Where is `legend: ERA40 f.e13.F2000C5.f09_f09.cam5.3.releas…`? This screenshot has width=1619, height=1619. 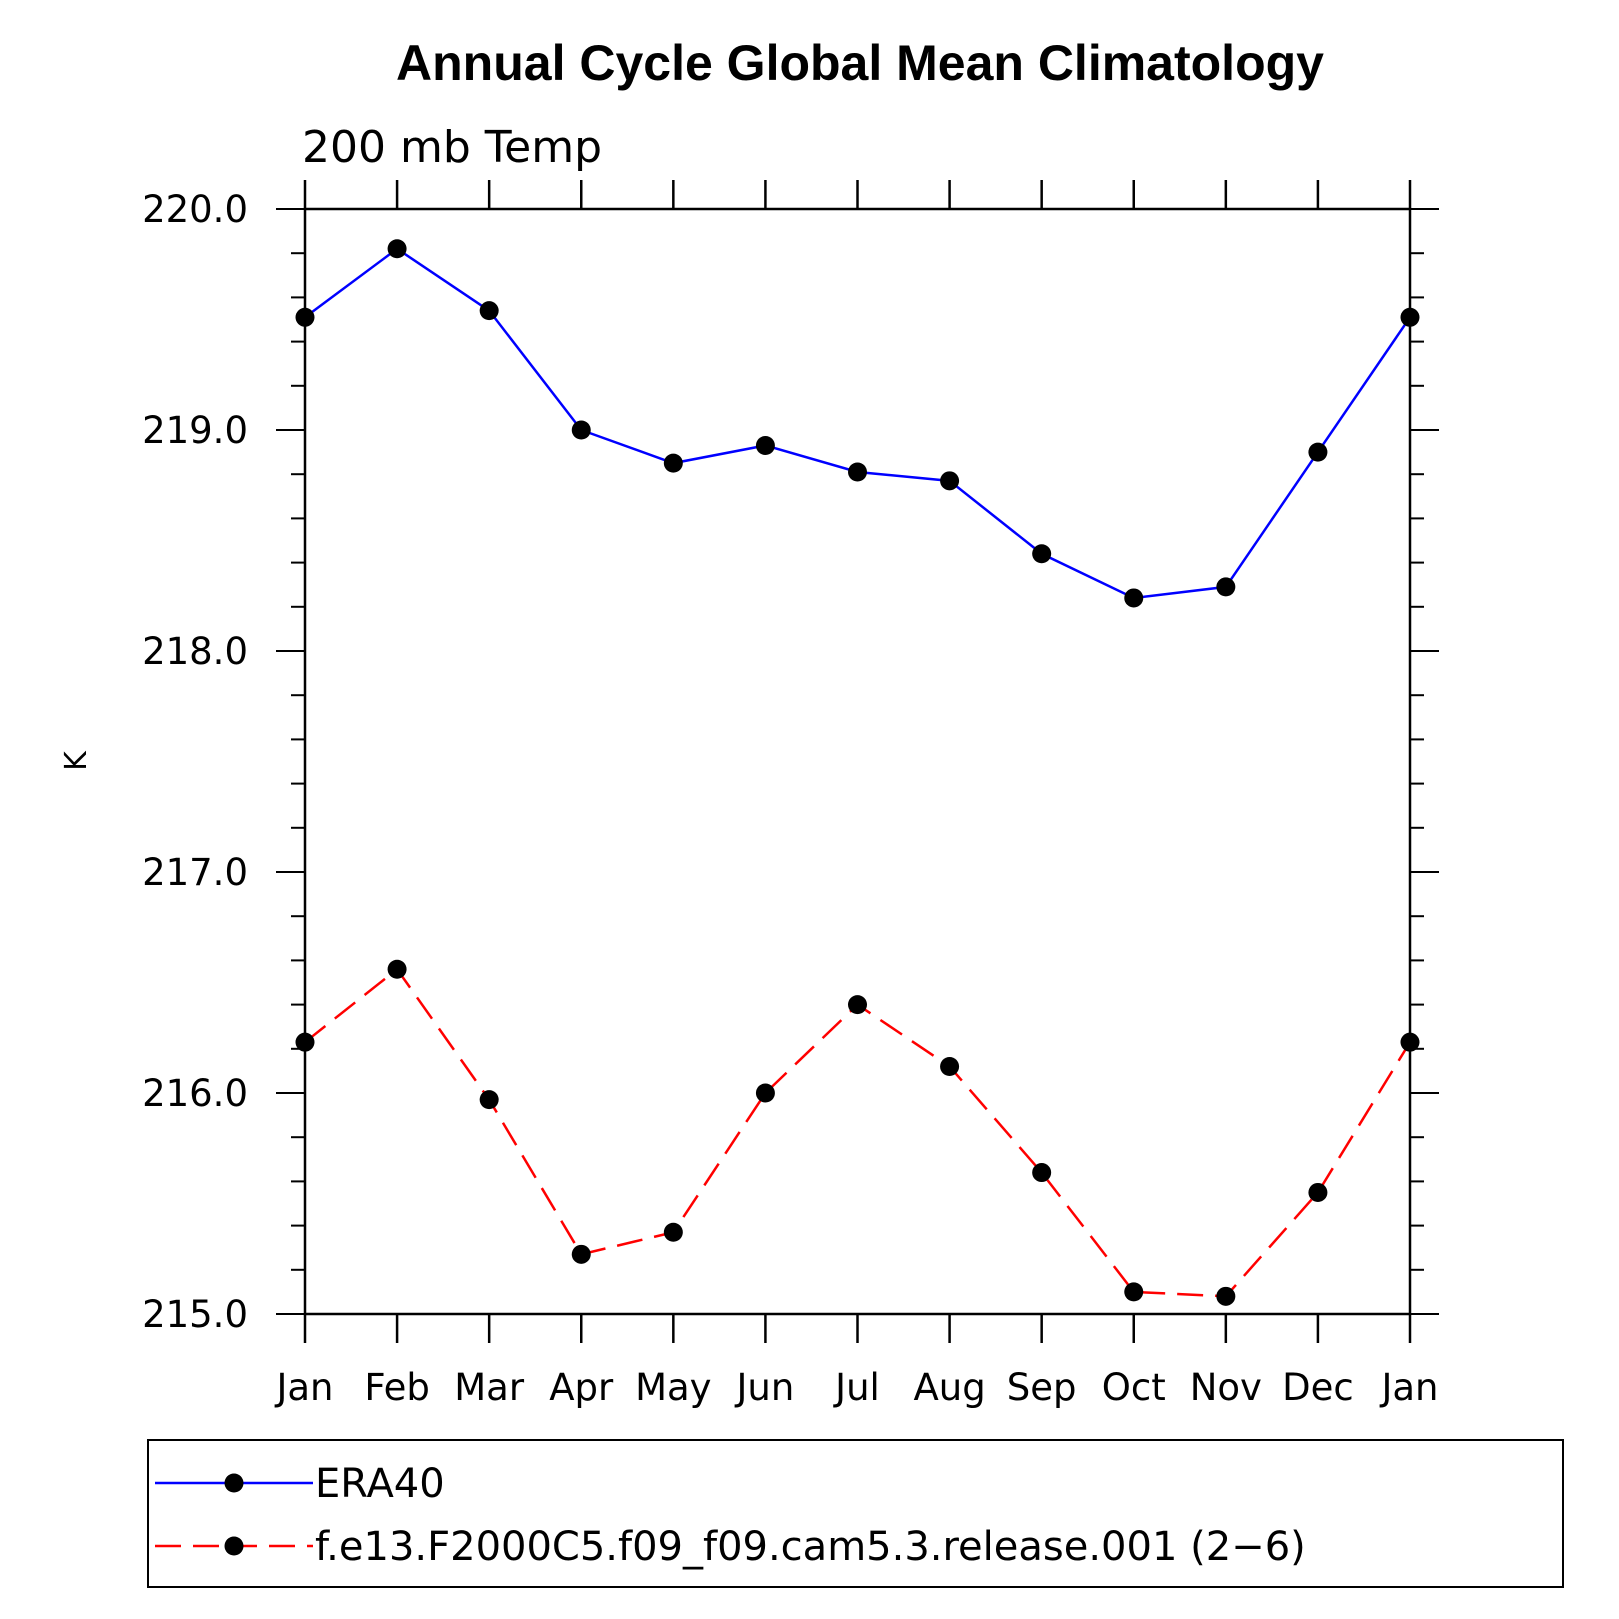 legend: ERA40 f.e13.F2000C5.f09_f09.cam5.3.releas… is located at coordinates (855, 1513).